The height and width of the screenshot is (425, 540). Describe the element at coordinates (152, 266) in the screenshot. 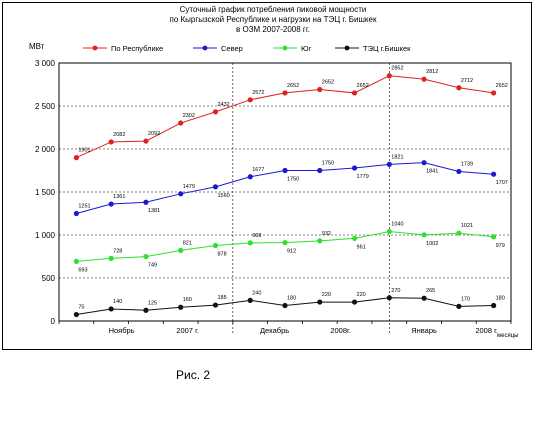

I see `data-label: 749` at that location.